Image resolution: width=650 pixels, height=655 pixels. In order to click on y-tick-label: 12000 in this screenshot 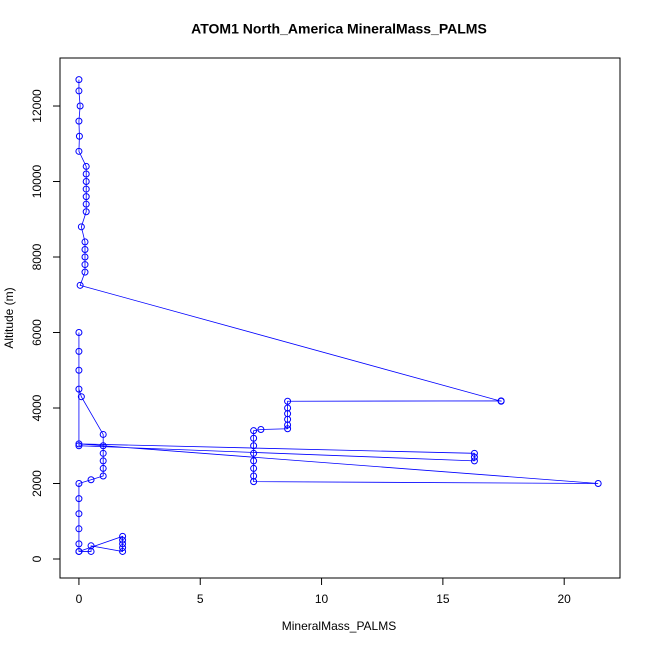, I will do `click(37, 106)`.